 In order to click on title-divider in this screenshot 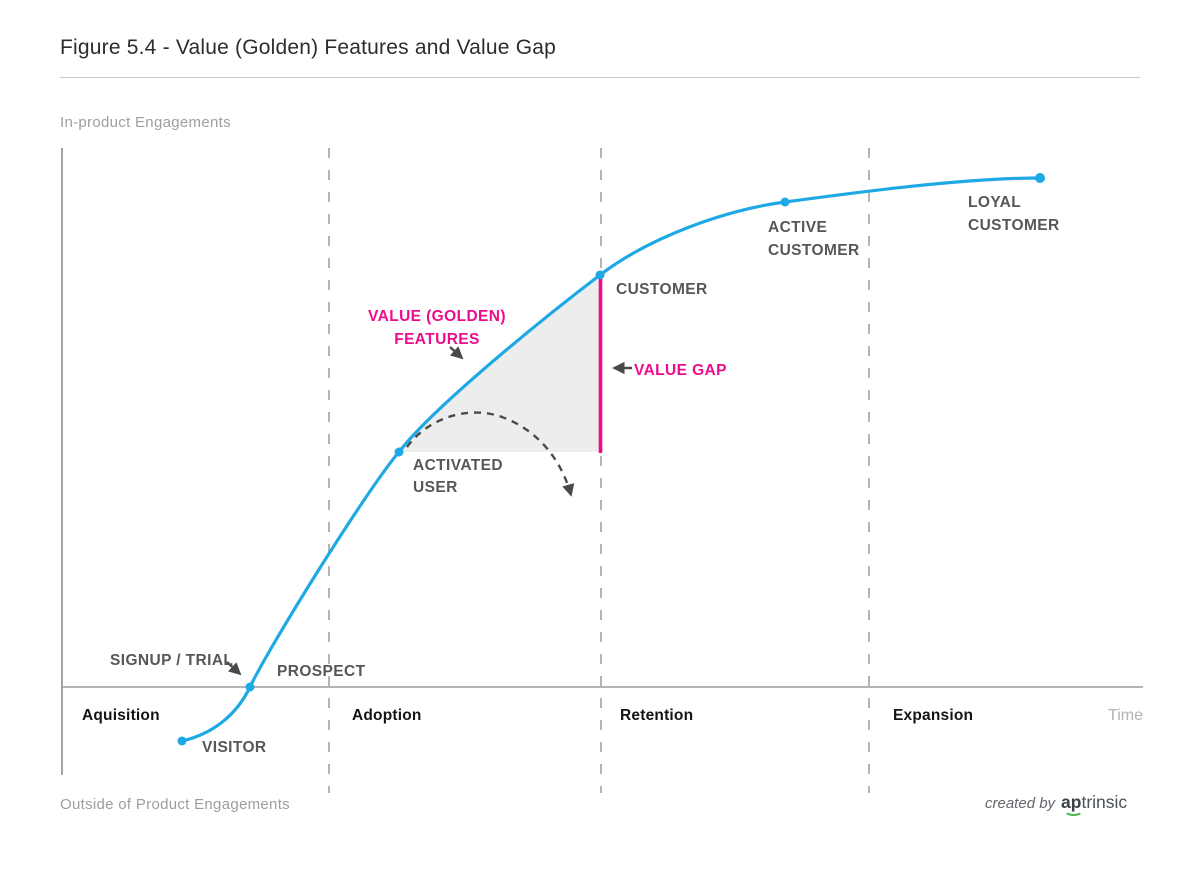, I will do `click(600, 77)`.